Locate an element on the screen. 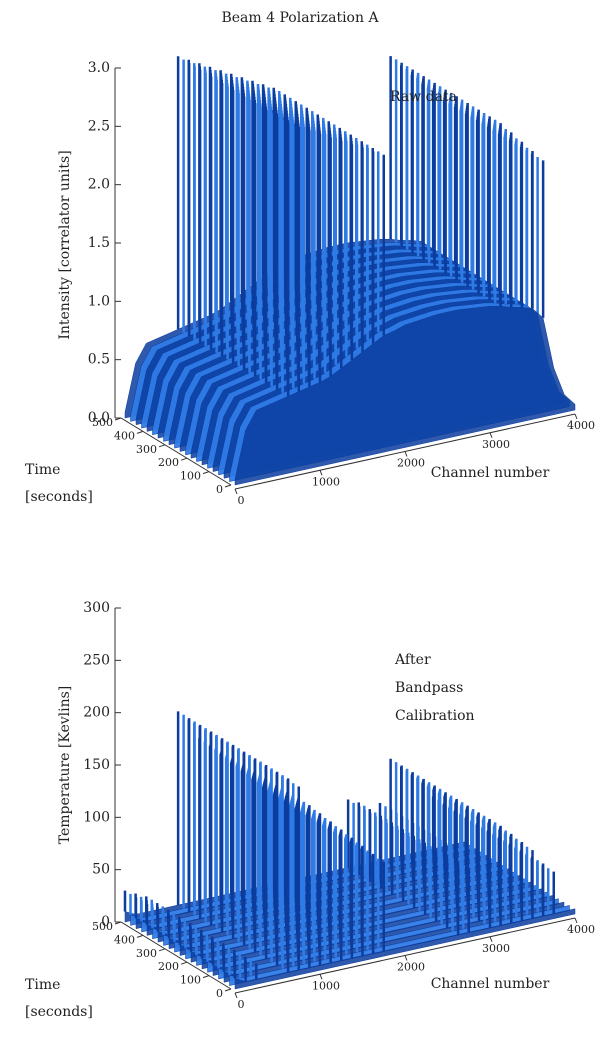 Image resolution: width=601 pixels, height=1057 pixels. page-title: Beam 4 Polarization A is located at coordinates (300, 18).